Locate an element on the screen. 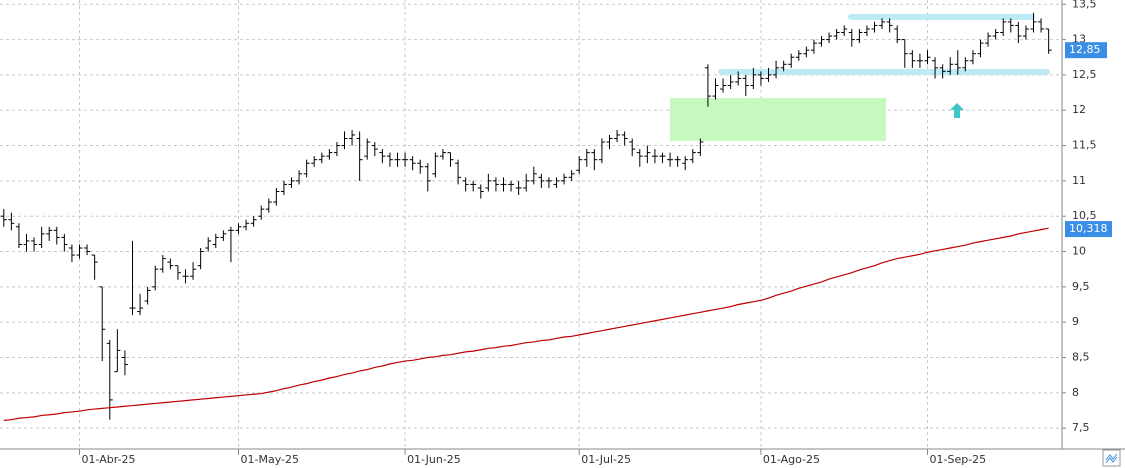  y-tick-label: 12 is located at coordinates (1079, 109).